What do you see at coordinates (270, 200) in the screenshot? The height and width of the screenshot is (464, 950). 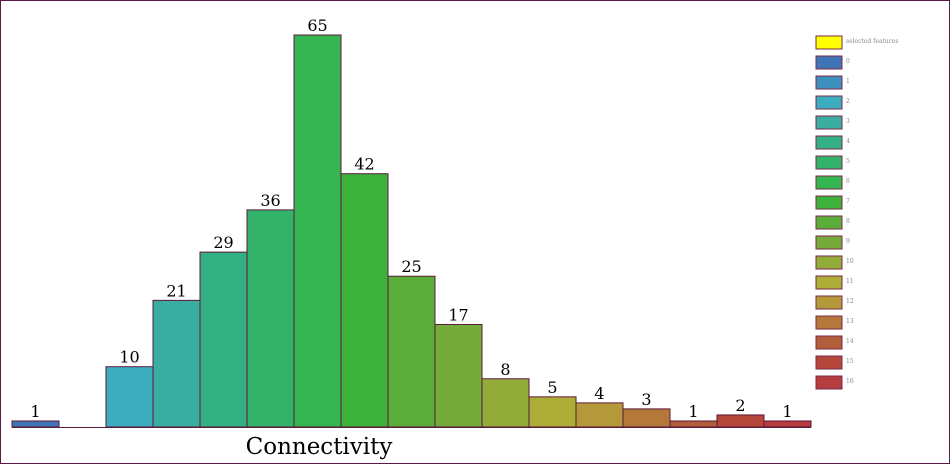 I see `value-label-5: 36` at bounding box center [270, 200].